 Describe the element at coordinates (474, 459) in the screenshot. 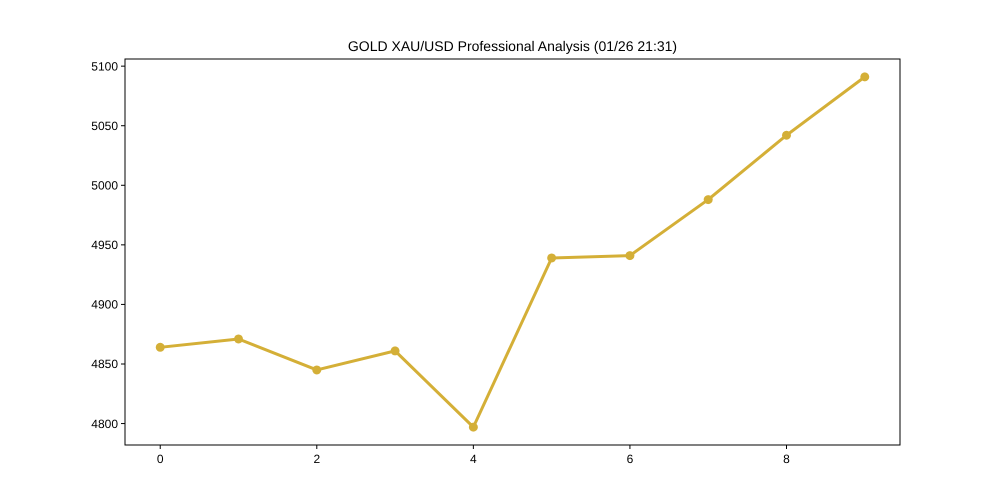

I see `x-tick-label: 4` at that location.